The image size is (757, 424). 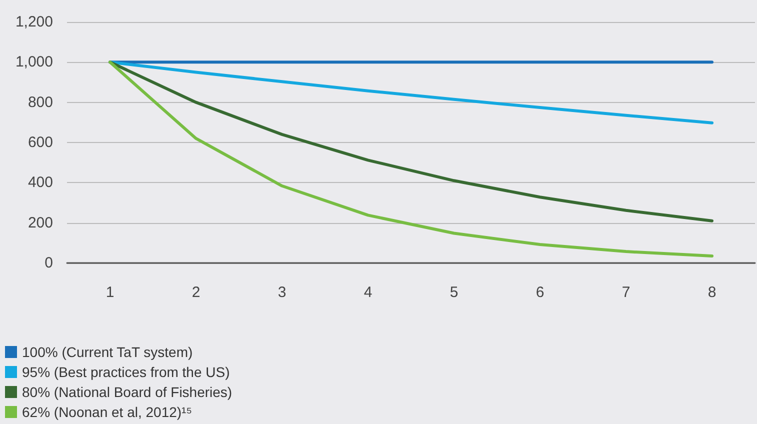 What do you see at coordinates (626, 292) in the screenshot?
I see `x-tick-label: 7` at bounding box center [626, 292].